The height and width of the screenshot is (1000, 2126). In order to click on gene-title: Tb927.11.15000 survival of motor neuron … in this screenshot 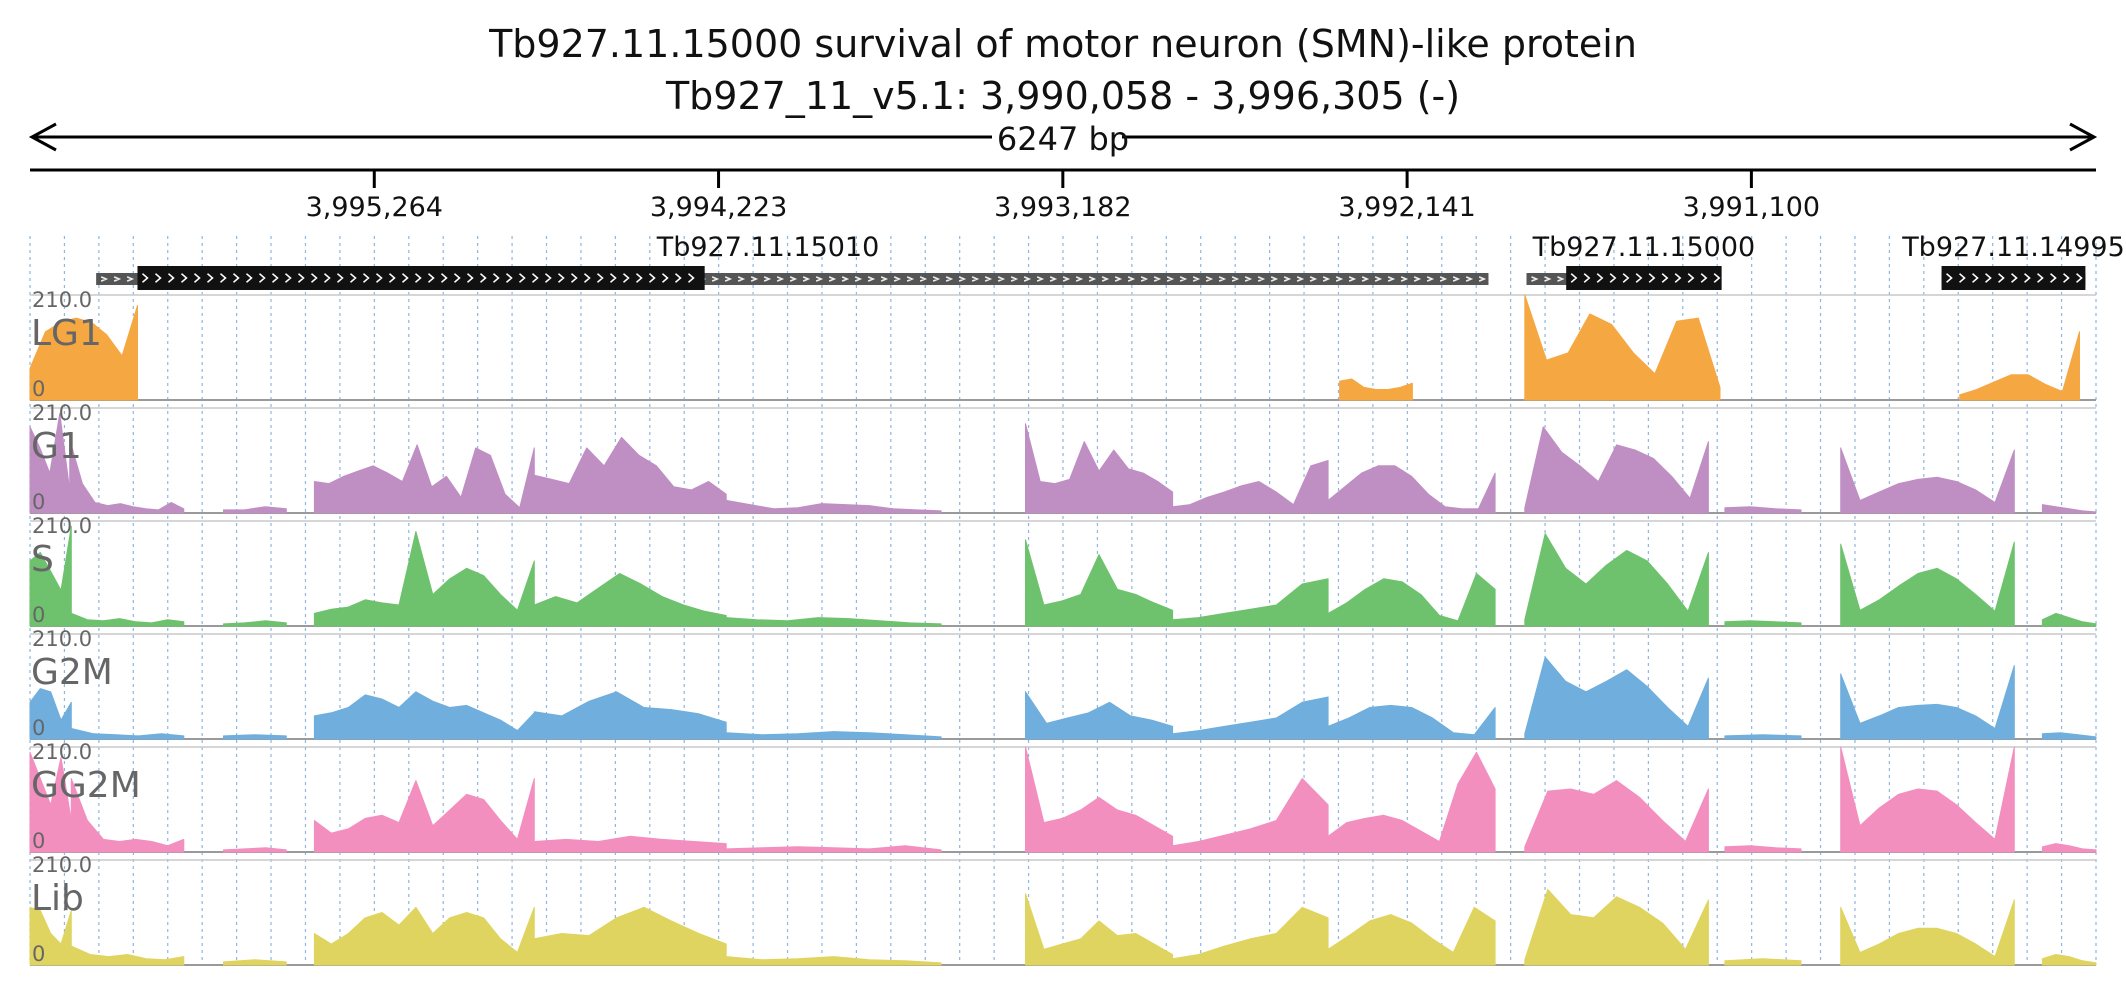, I will do `click(1063, 44)`.